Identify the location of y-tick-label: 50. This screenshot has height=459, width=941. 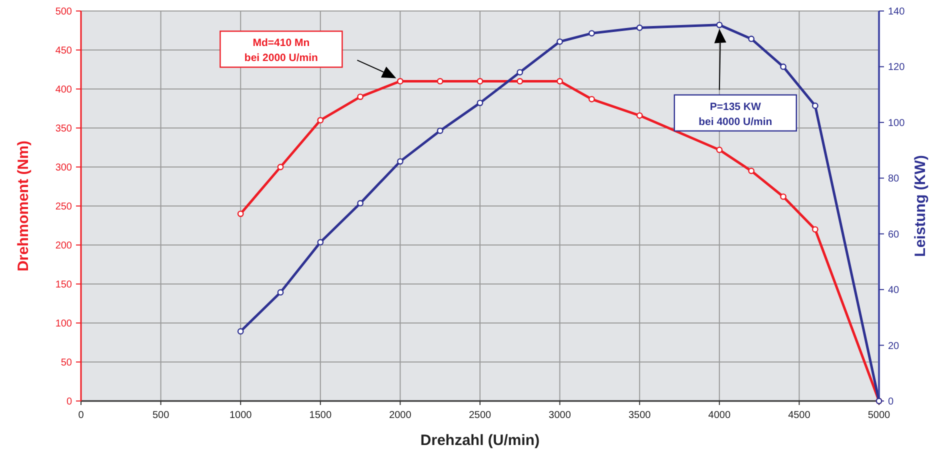
(66, 363).